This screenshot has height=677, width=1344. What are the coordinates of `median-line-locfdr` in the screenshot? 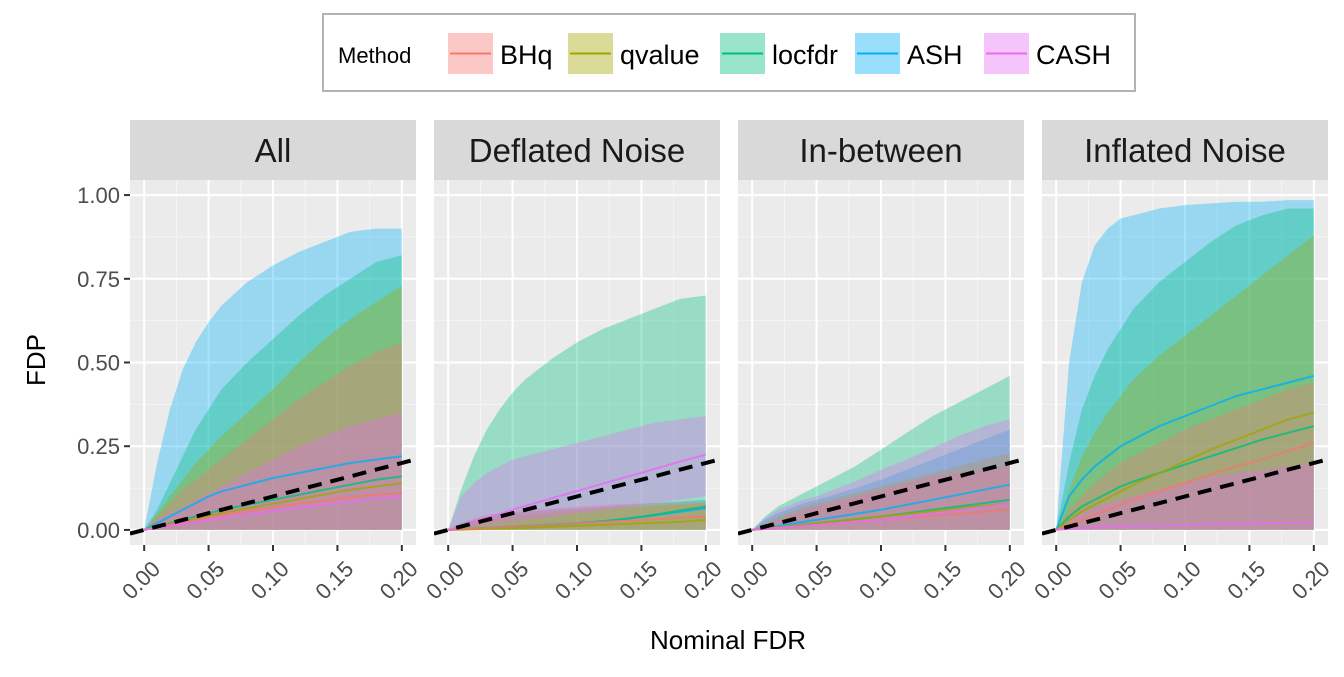 It's located at (1185, 478).